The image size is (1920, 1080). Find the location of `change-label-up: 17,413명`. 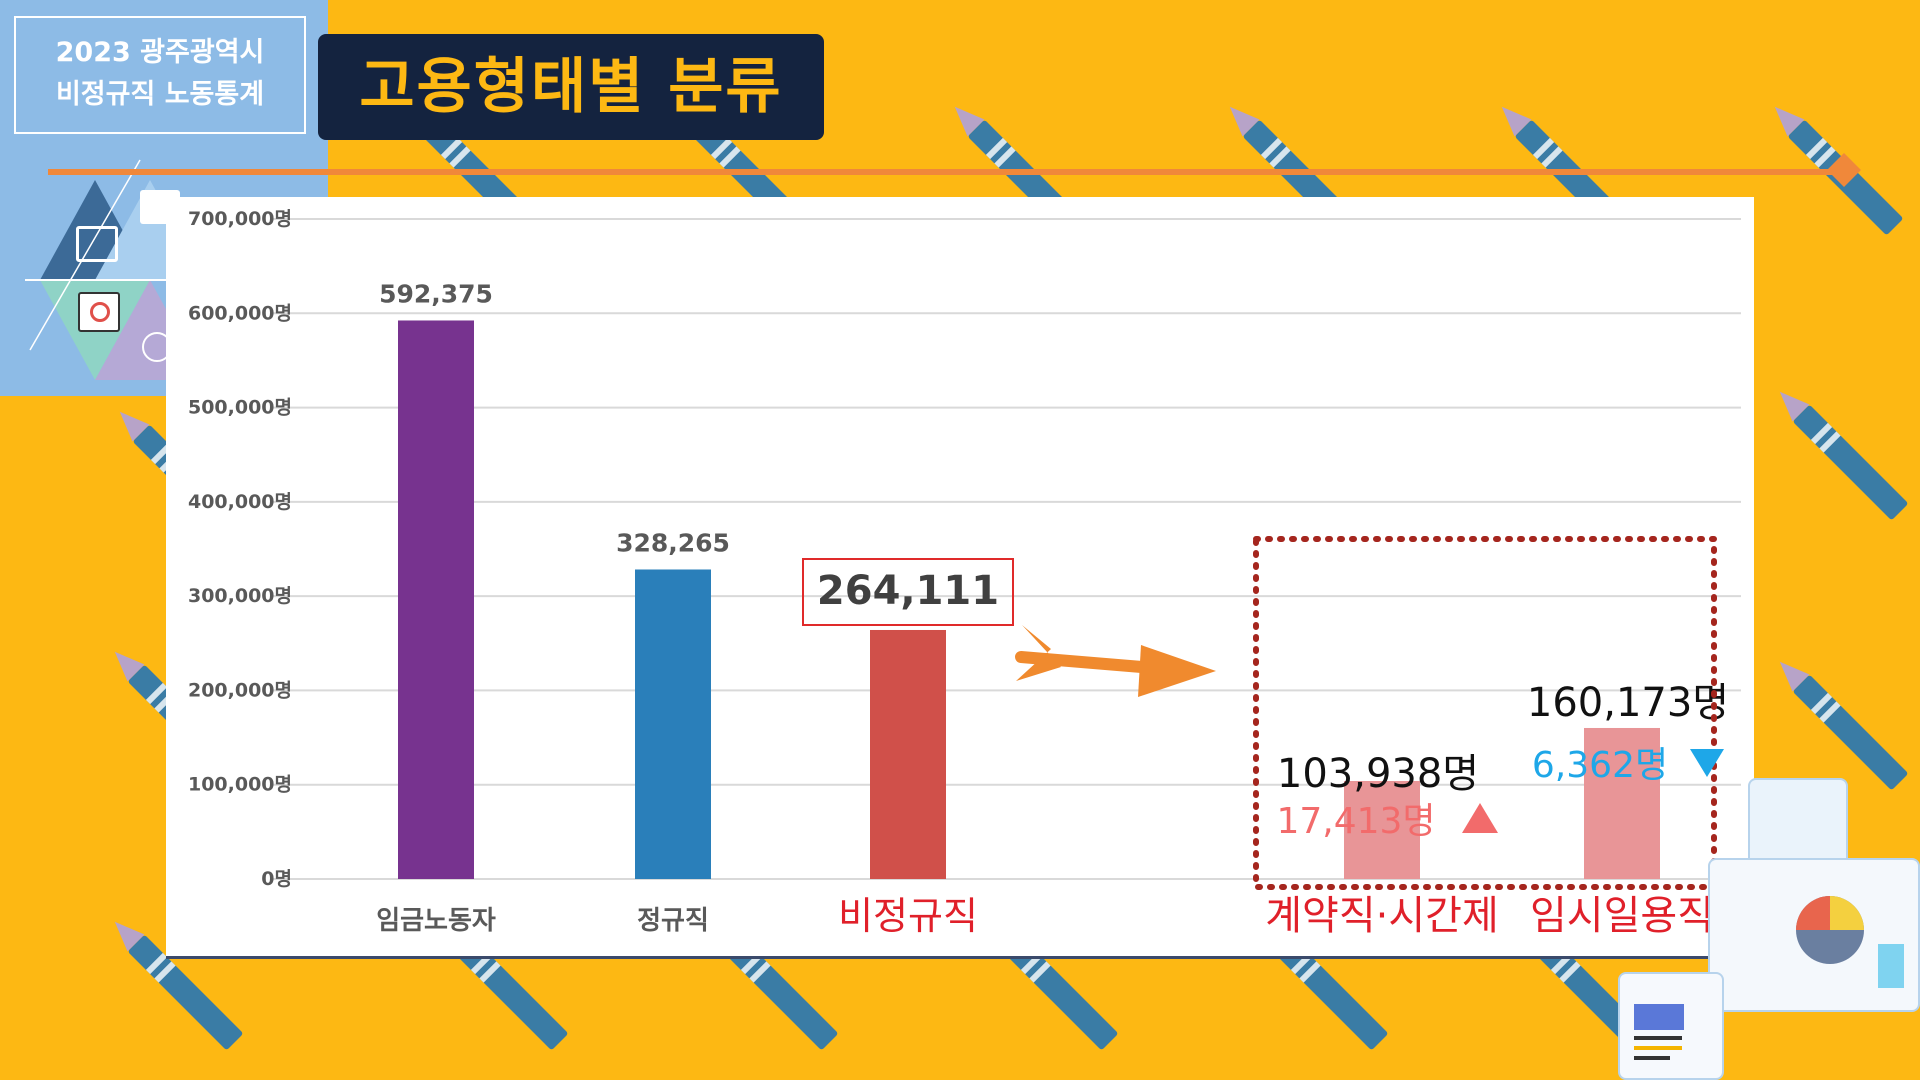

change-label-up: 17,413명 is located at coordinates (1355, 821).